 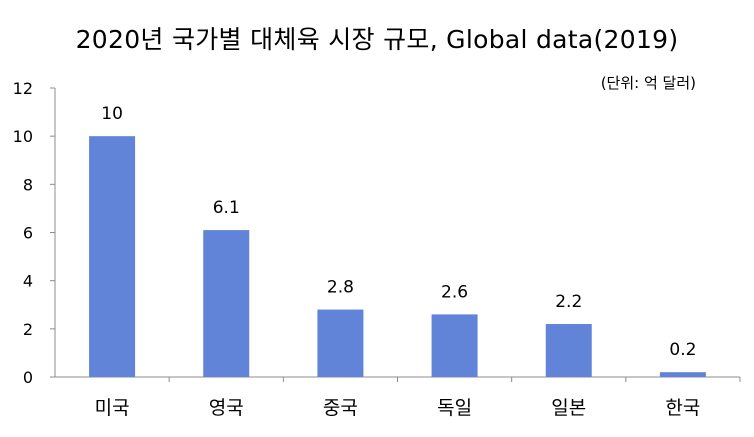 What do you see at coordinates (568, 302) in the screenshot?
I see `data-label: 2.2` at bounding box center [568, 302].